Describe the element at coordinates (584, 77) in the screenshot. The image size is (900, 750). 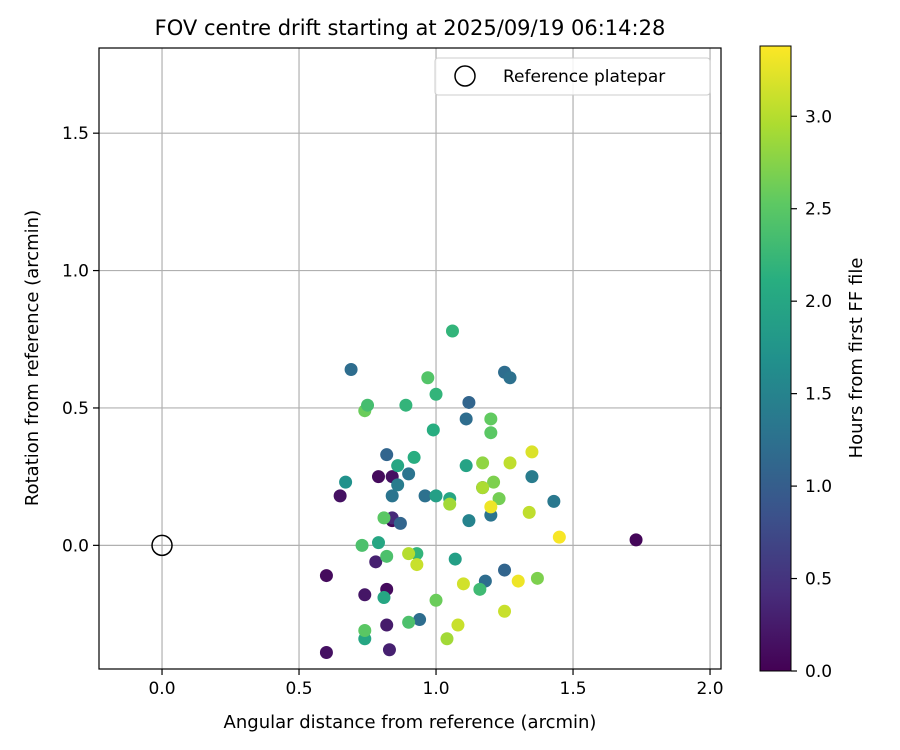
I see `legend-entry-label: Reference platepar` at that location.